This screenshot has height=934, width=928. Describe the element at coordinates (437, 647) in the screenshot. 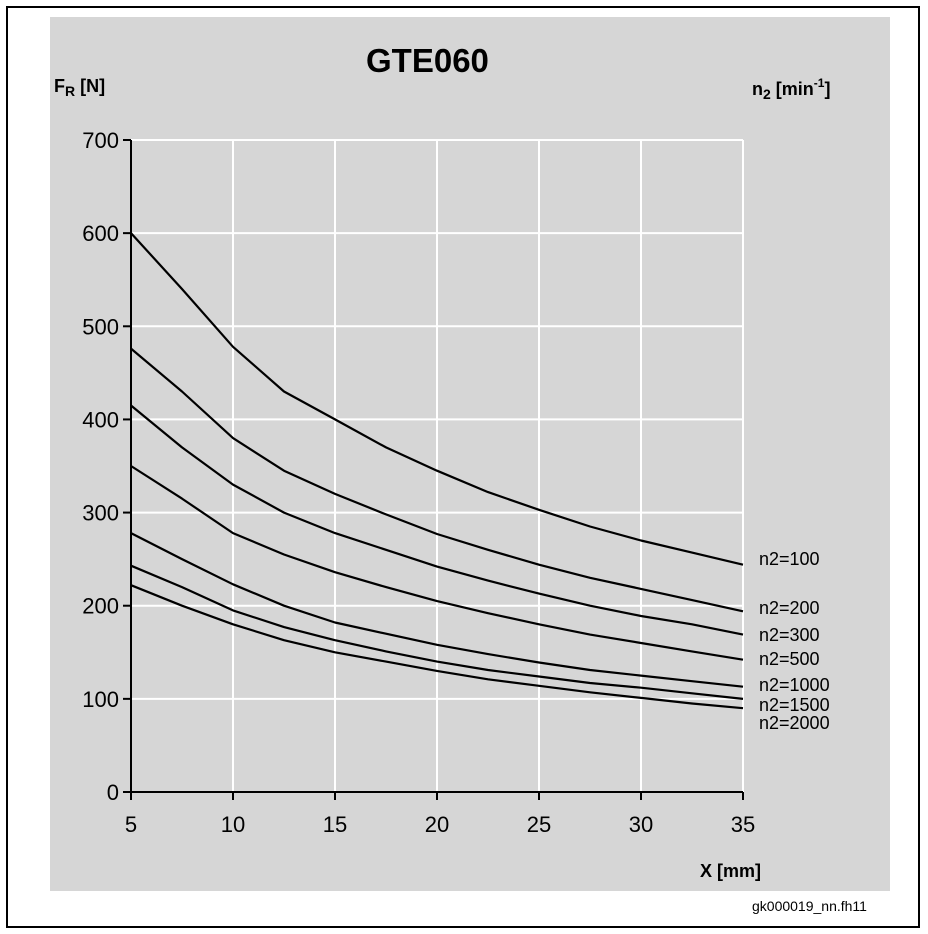

I see `series-line-n2-2000` at that location.